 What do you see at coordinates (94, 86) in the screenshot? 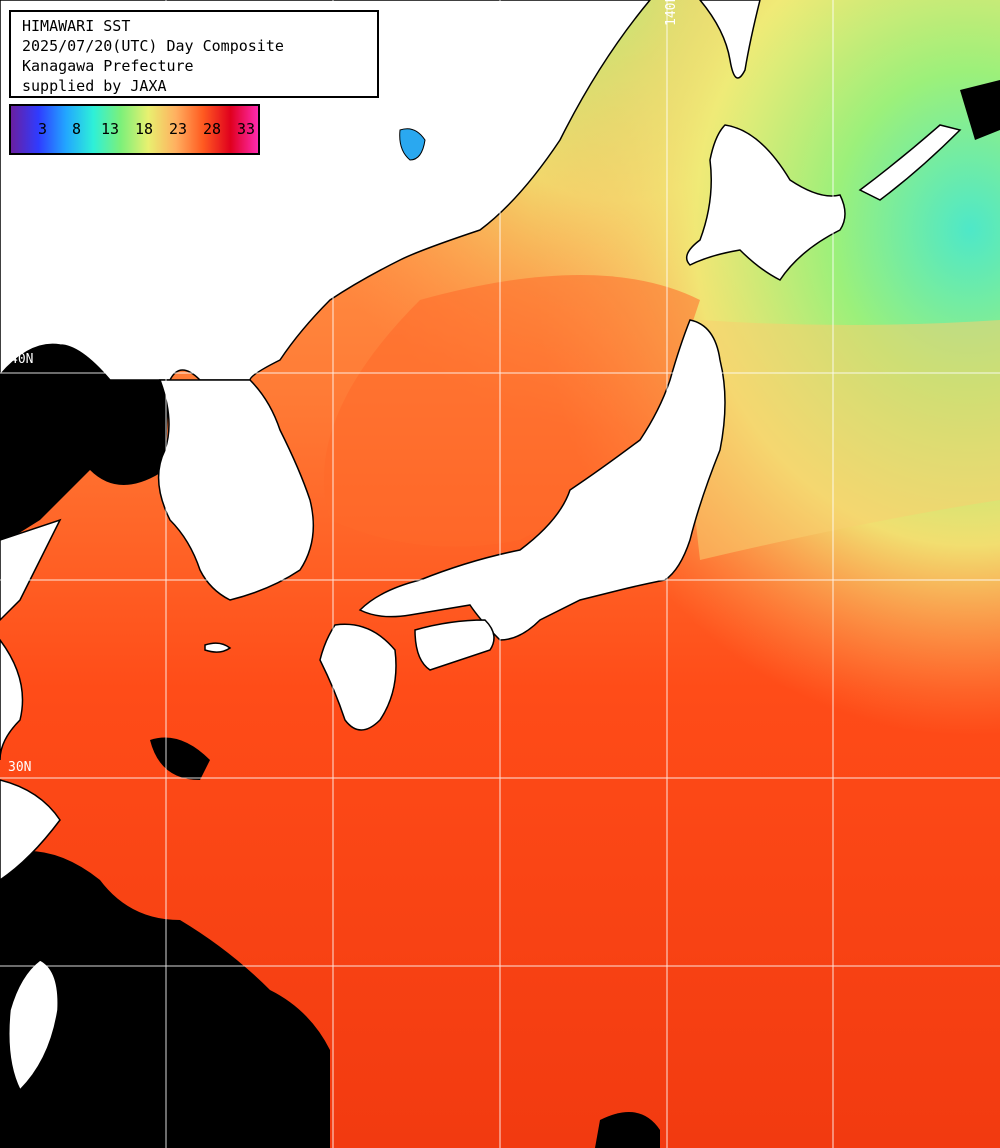
I see `title-credit: supplied by JAXA` at bounding box center [94, 86].